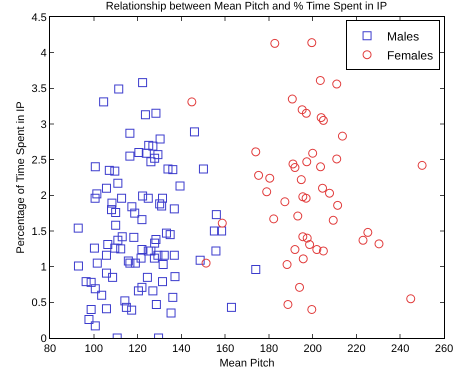 This screenshot has height=379, width=465. What do you see at coordinates (39, 18) in the screenshot?
I see `y-tick-label: 4.5` at bounding box center [39, 18].